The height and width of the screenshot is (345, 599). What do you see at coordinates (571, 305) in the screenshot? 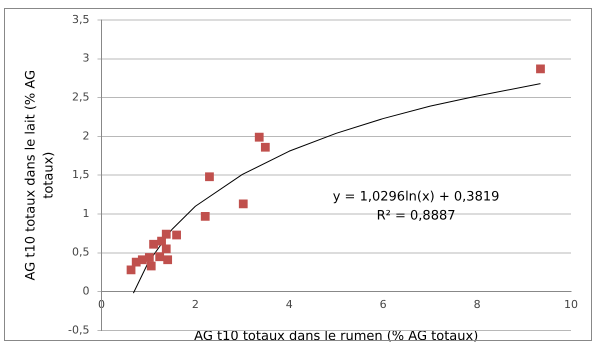
I see `x-tick-label: 10` at bounding box center [571, 305].